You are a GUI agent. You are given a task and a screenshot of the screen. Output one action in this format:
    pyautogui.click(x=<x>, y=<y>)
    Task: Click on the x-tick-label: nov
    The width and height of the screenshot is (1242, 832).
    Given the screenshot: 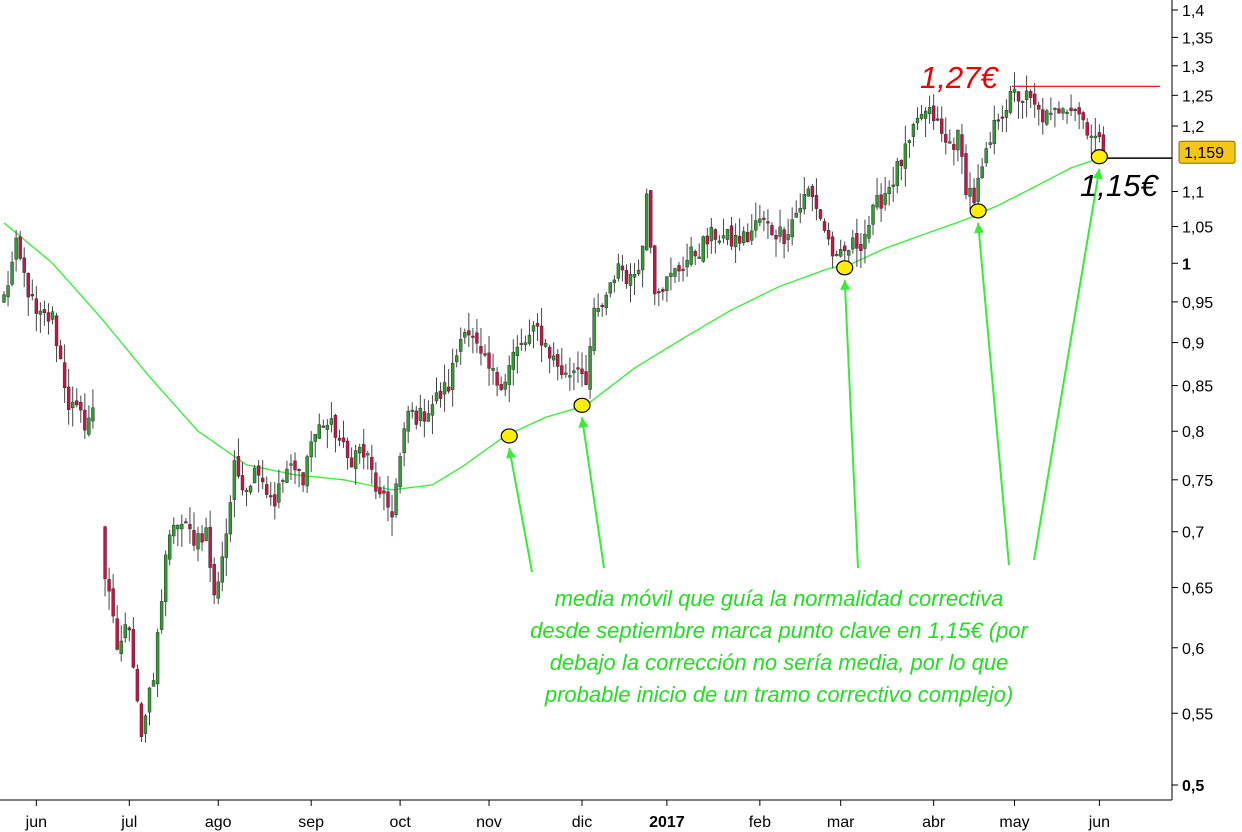 What is the action you would take?
    pyautogui.click(x=489, y=822)
    